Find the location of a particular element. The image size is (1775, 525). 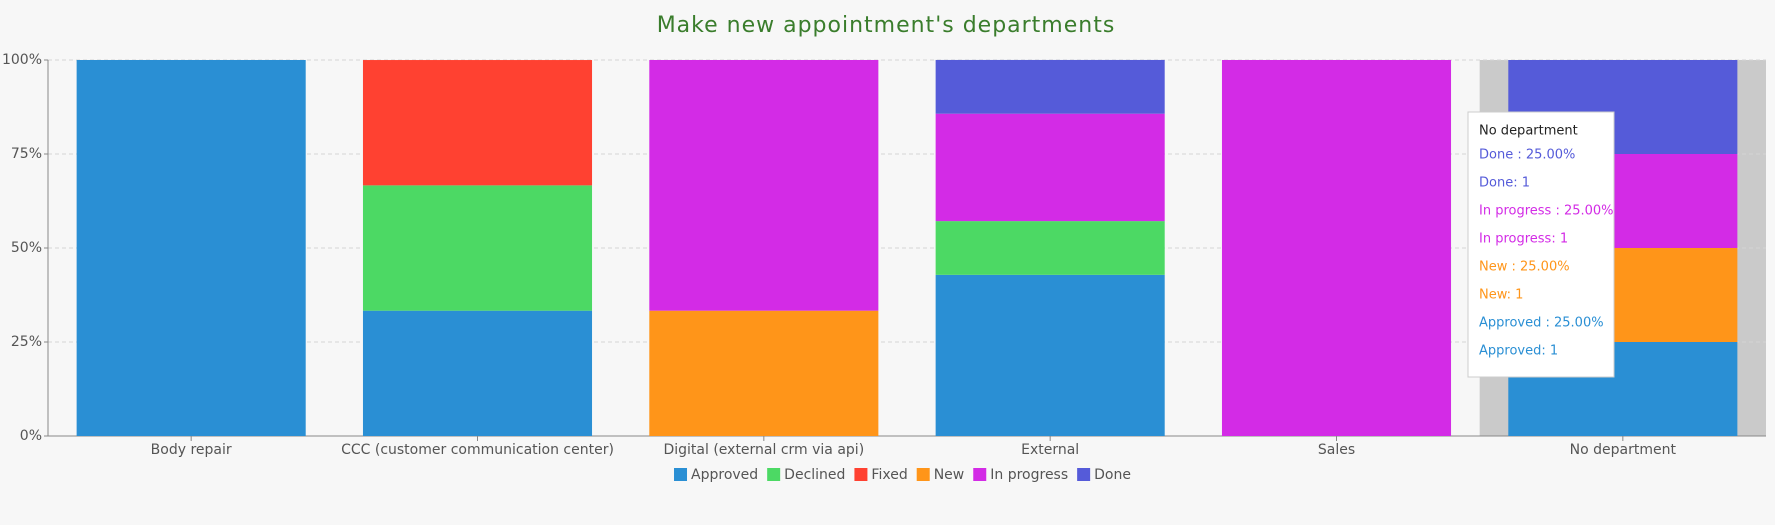

legend-label: In progress is located at coordinates (1029, 475).